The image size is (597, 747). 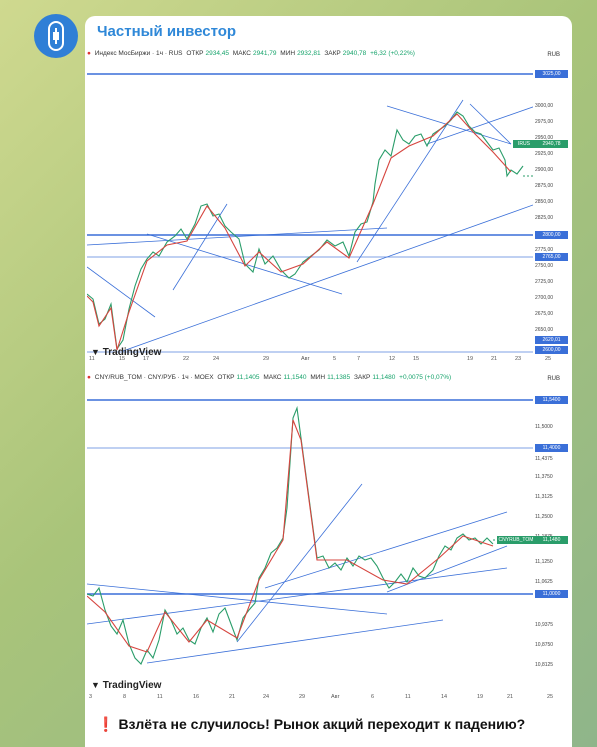 What do you see at coordinates (551, 340) in the screenshot?
I see `chart1-tag-low: 2620,01` at bounding box center [551, 340].